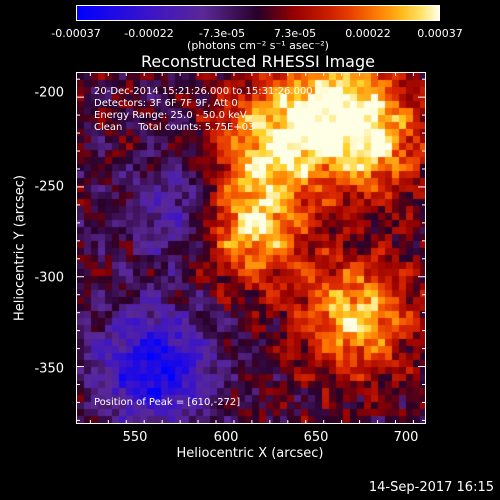 The image size is (500, 500). I want to click on colorbar, so click(258, 13).